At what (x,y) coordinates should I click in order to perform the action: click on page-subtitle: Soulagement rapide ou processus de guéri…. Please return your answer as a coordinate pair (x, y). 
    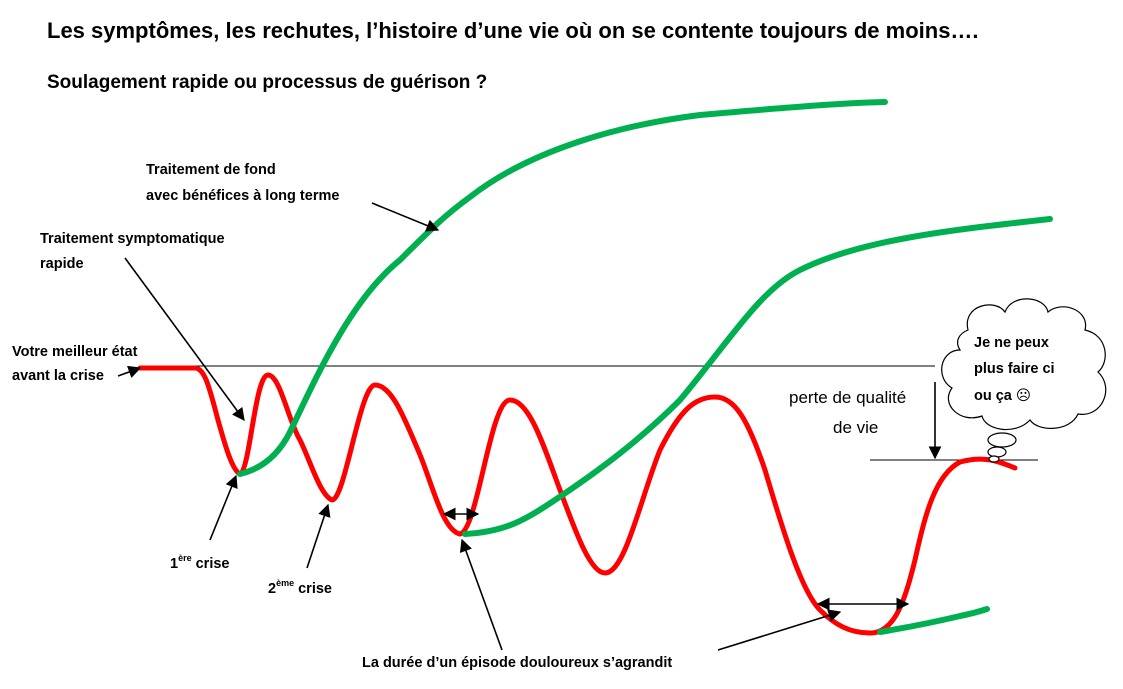
    Looking at the image, I should click on (267, 82).